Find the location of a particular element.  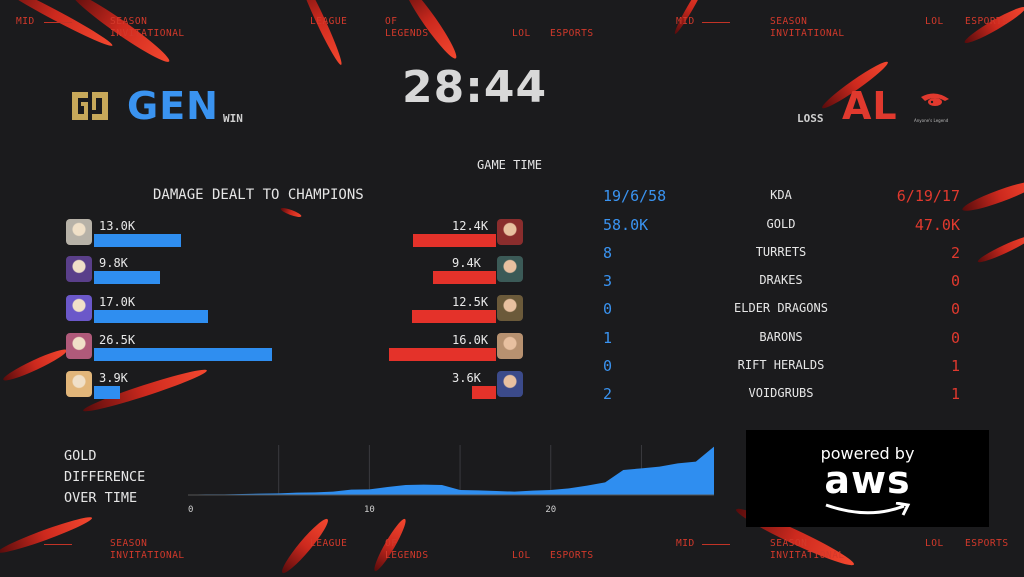

blue-stat-value: 58.0K is located at coordinates (626, 225).